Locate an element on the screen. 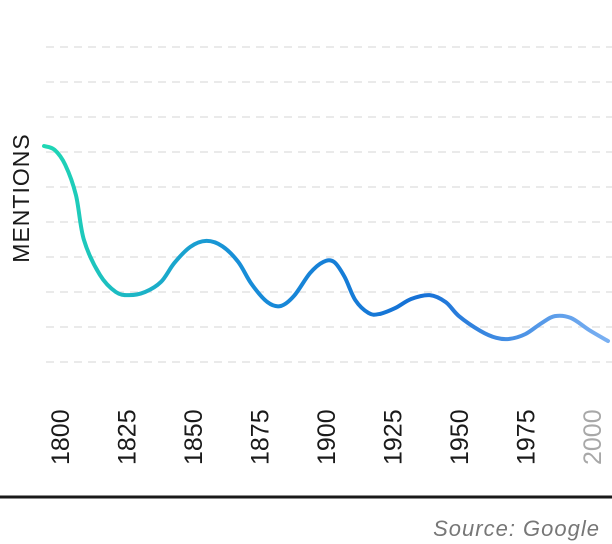  x-tick-label: 1875 is located at coordinates (260, 437).